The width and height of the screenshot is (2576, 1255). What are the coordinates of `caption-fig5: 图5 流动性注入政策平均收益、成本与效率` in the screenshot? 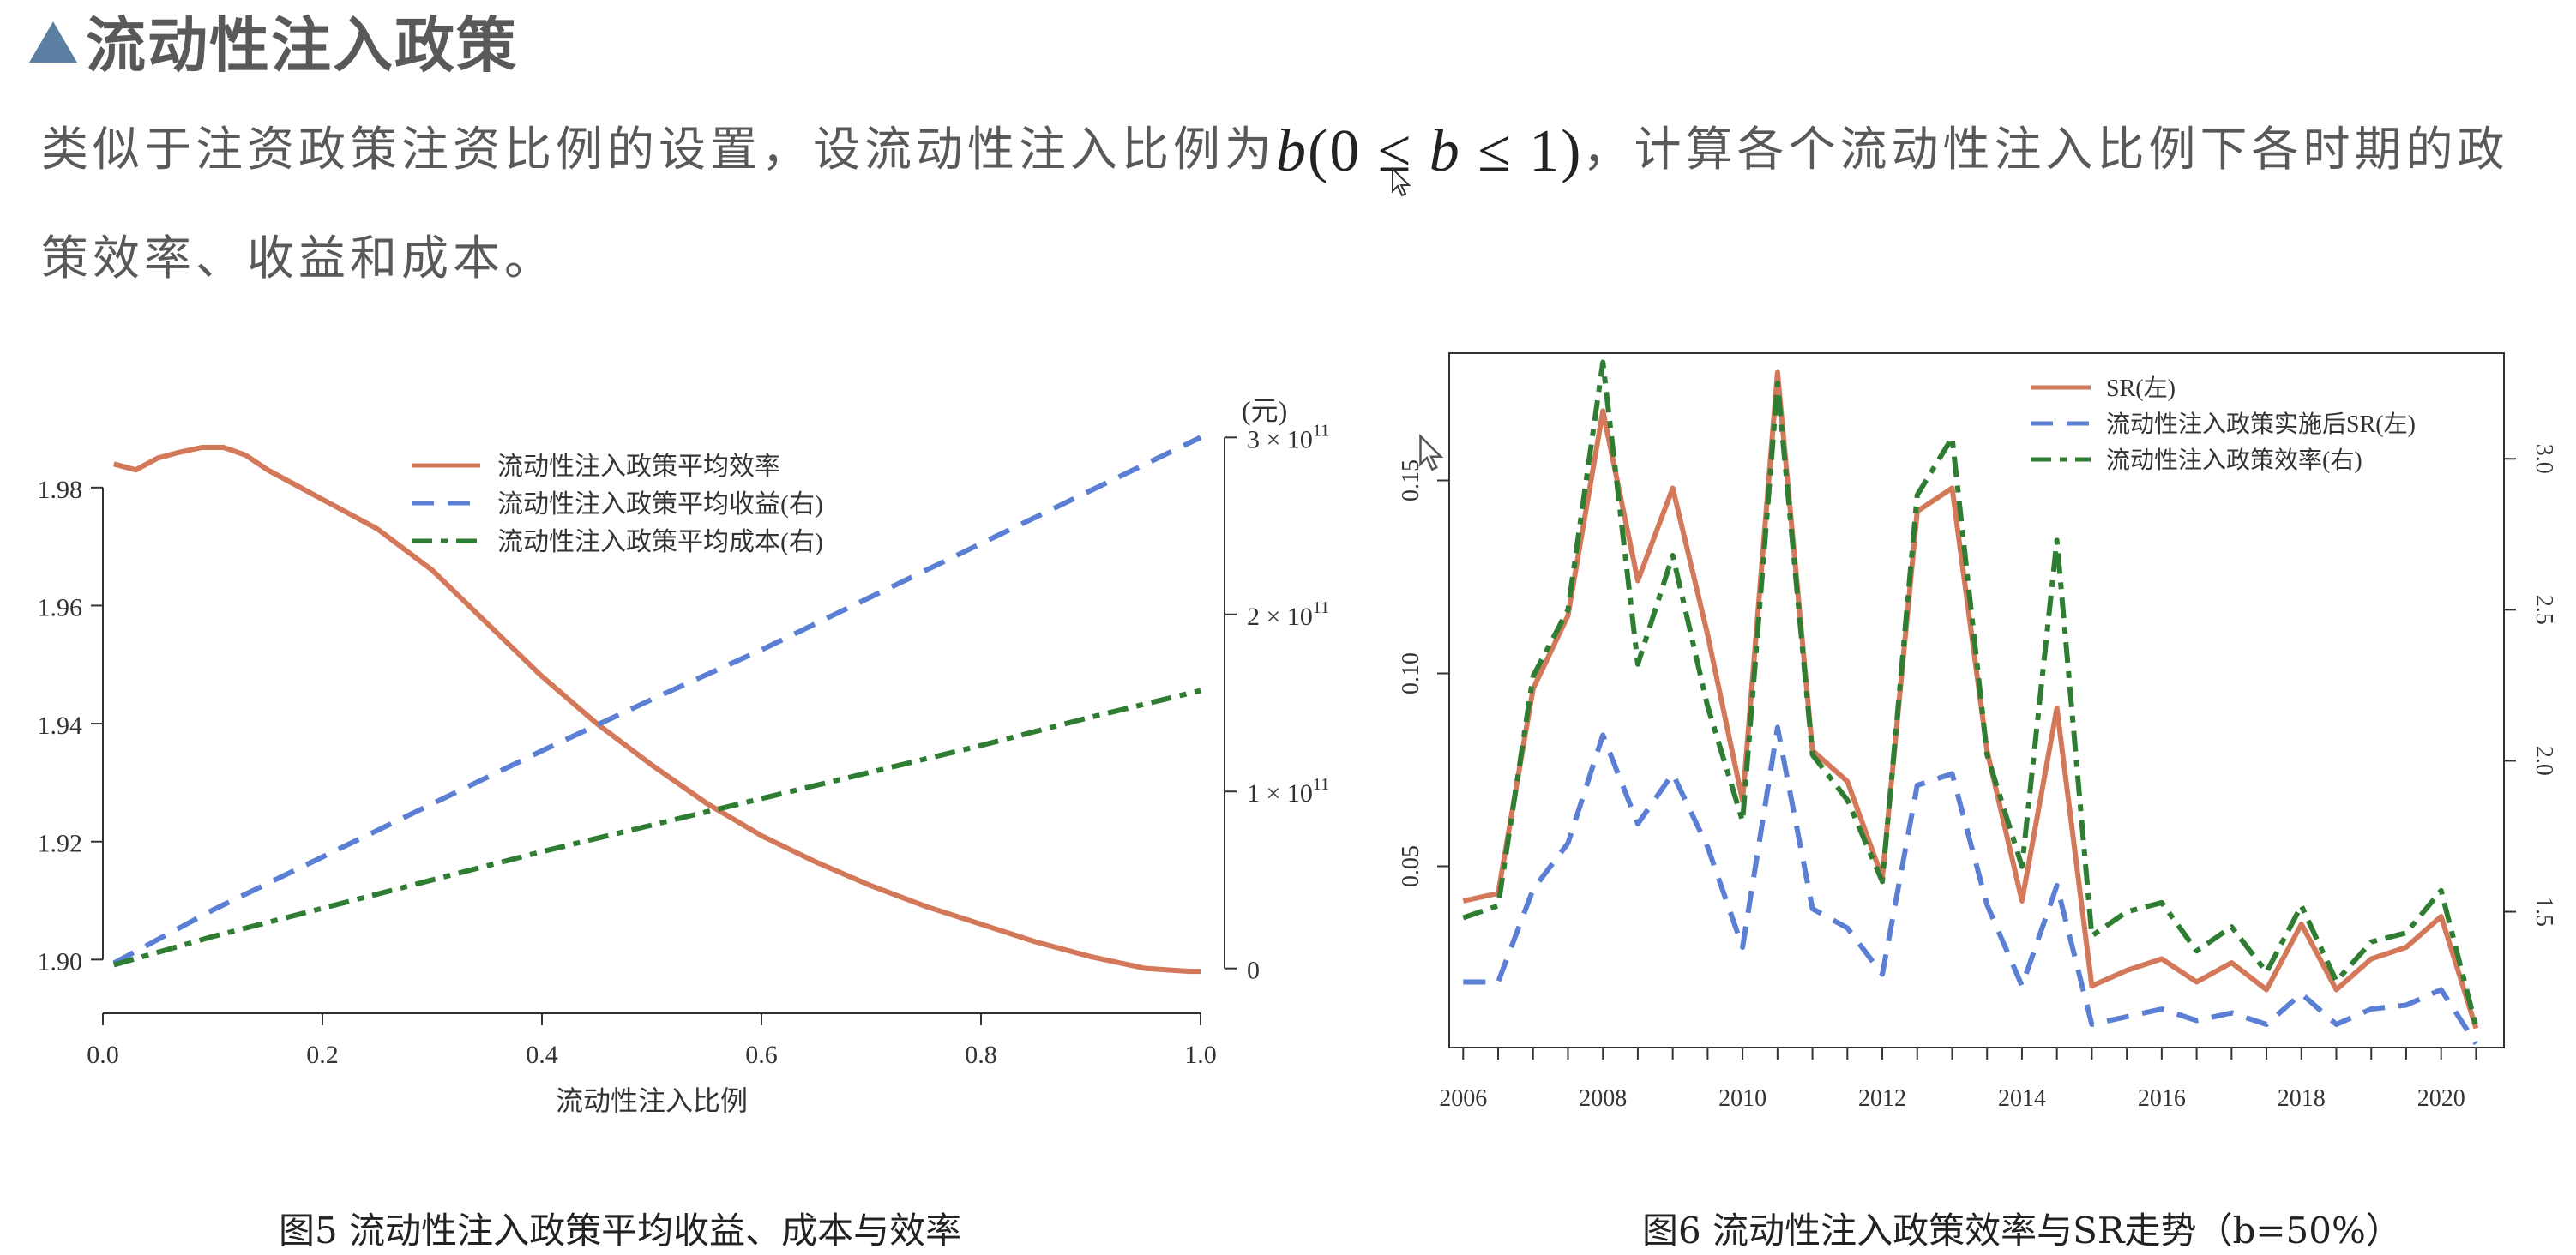 It's located at (620, 1231).